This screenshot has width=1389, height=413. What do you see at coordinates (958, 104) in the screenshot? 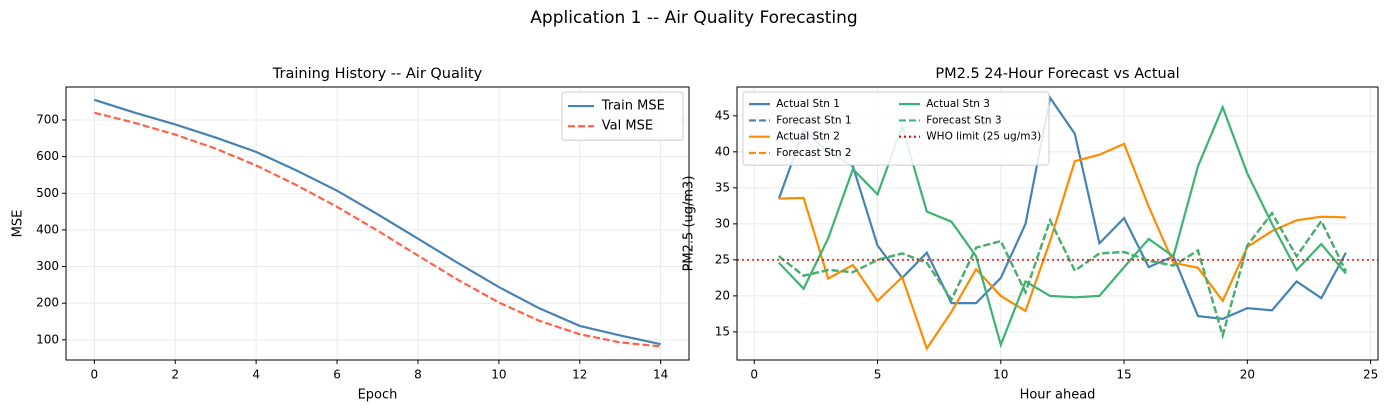
I see `legend-label: Actual Stn 3` at bounding box center [958, 104].